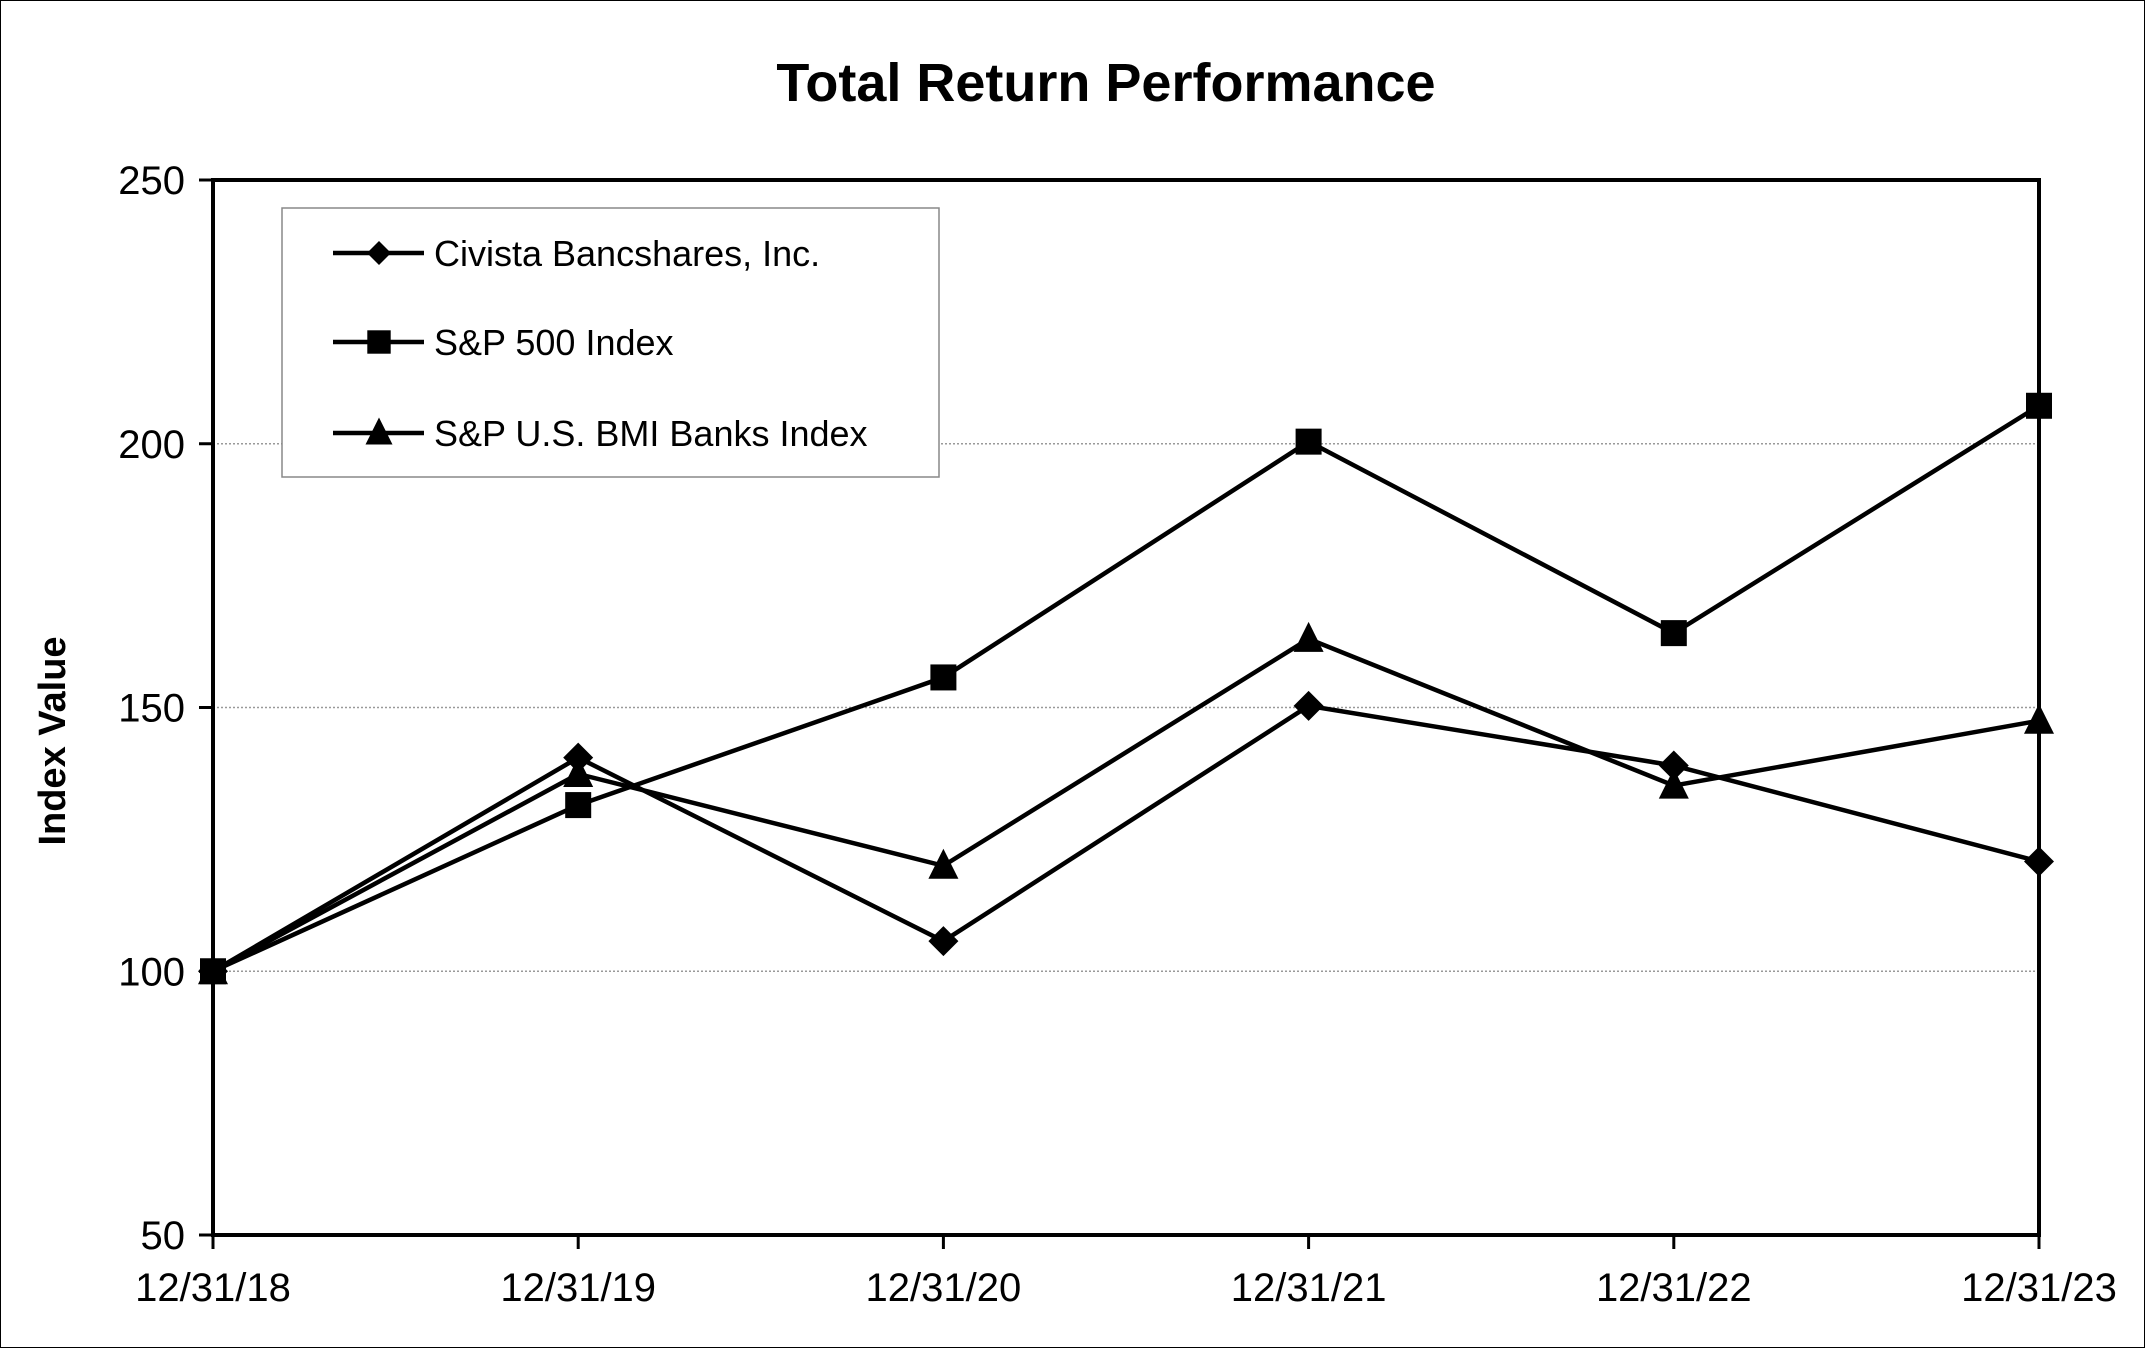 The image size is (2145, 1349). Describe the element at coordinates (651, 433) in the screenshot. I see `legend-label: S&P U.S. BMI Banks Index` at that location.